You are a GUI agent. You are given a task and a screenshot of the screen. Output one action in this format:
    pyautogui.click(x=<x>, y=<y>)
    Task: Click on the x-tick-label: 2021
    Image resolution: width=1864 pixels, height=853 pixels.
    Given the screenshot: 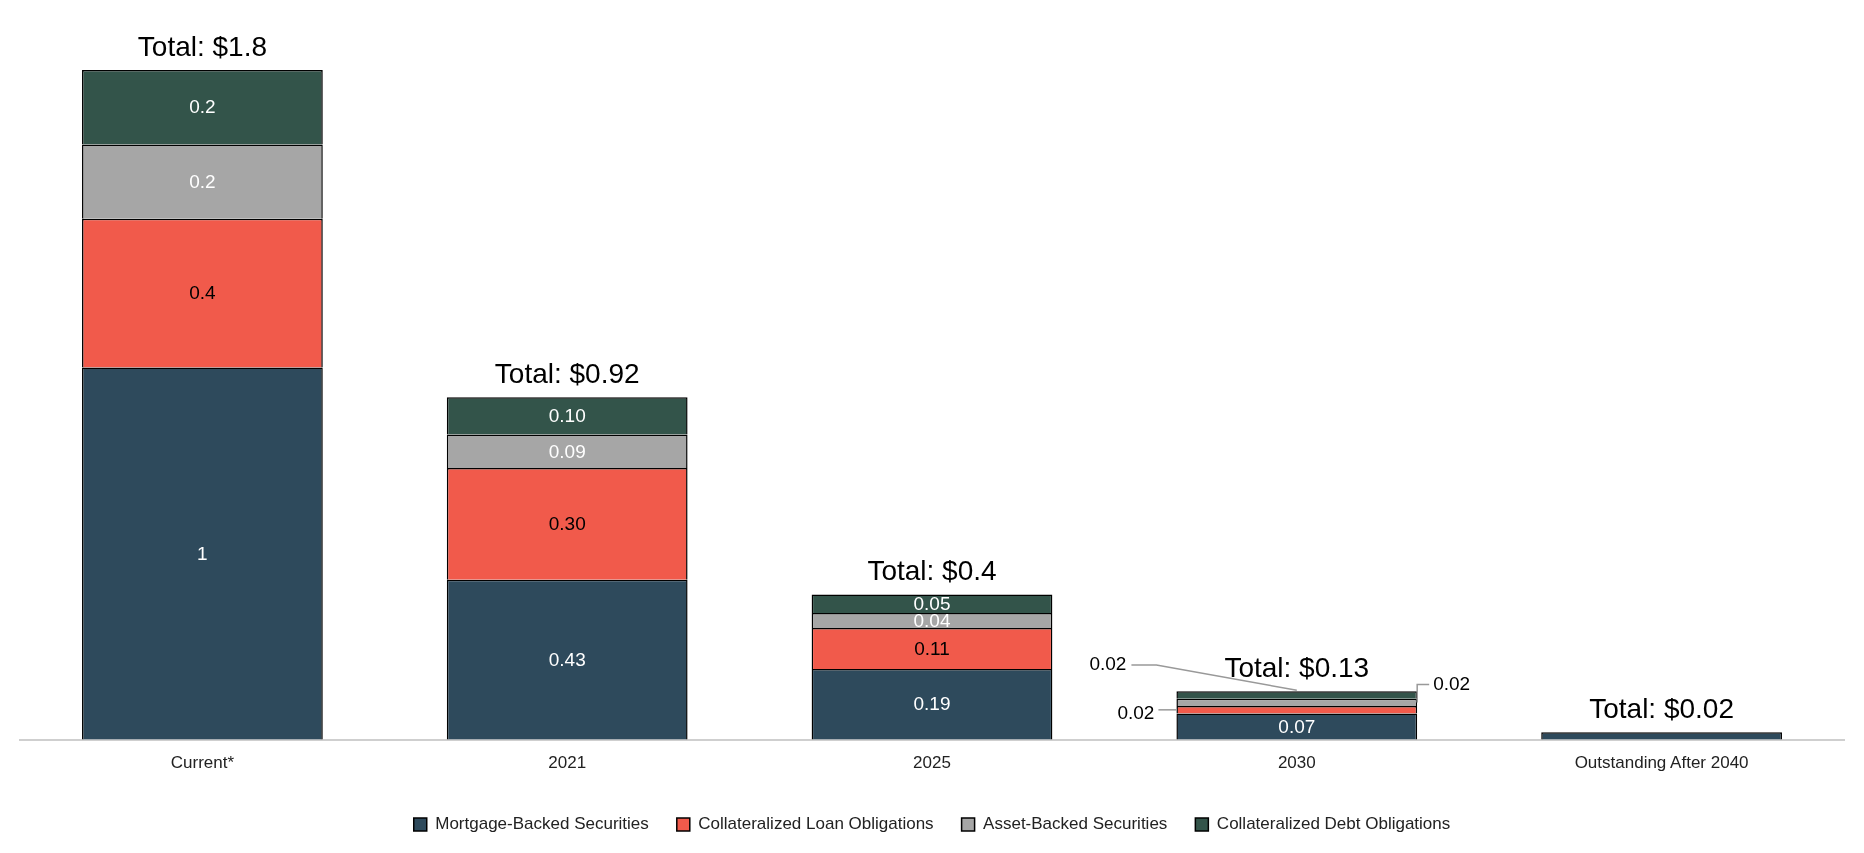 What is the action you would take?
    pyautogui.click(x=567, y=763)
    